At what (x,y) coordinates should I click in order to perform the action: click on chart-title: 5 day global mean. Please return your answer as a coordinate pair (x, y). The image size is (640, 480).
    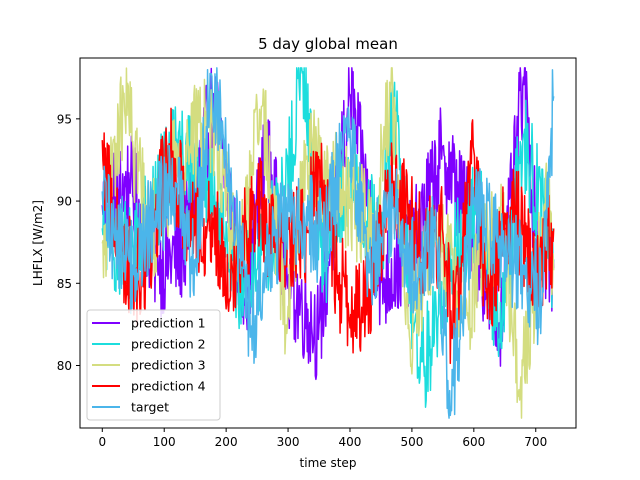
    Looking at the image, I should click on (328, 44).